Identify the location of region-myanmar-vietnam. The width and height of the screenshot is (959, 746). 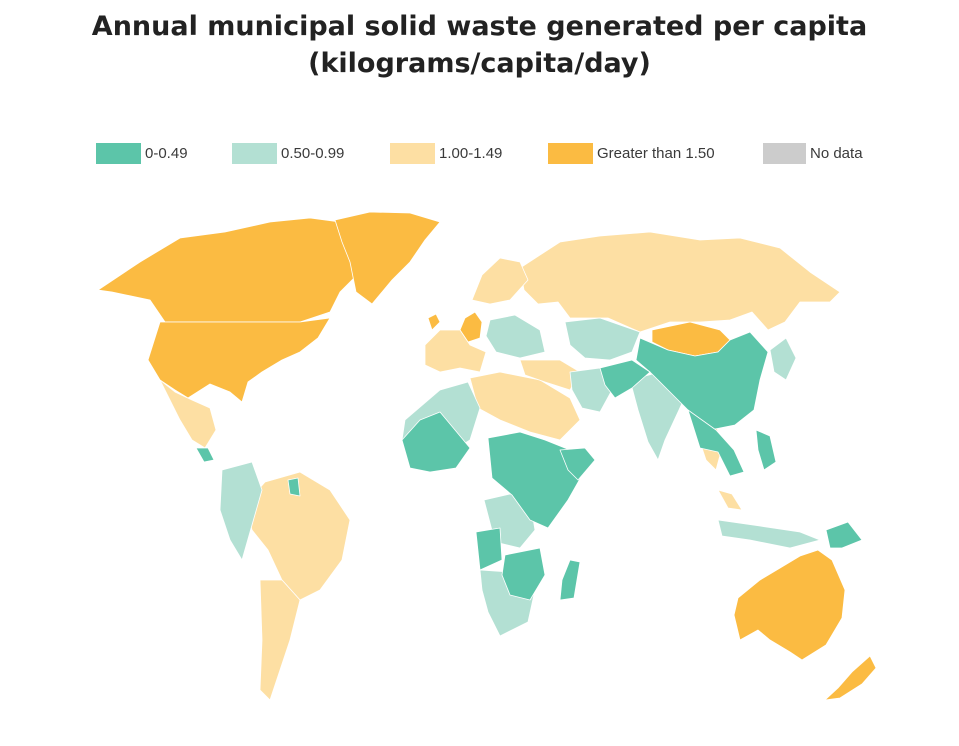
(716, 443).